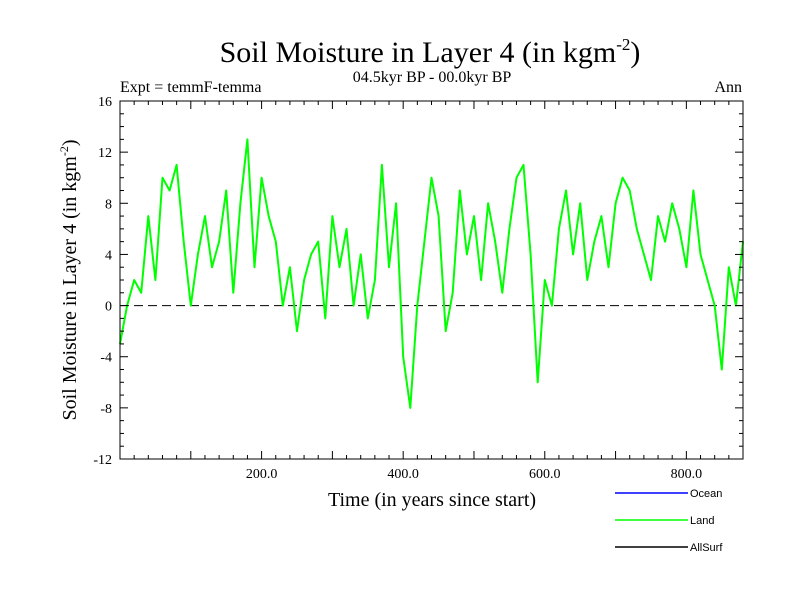 This screenshot has width=800, height=600. Describe the element at coordinates (668, 494) in the screenshot. I see `legend-item-ocean: Ocean` at that location.